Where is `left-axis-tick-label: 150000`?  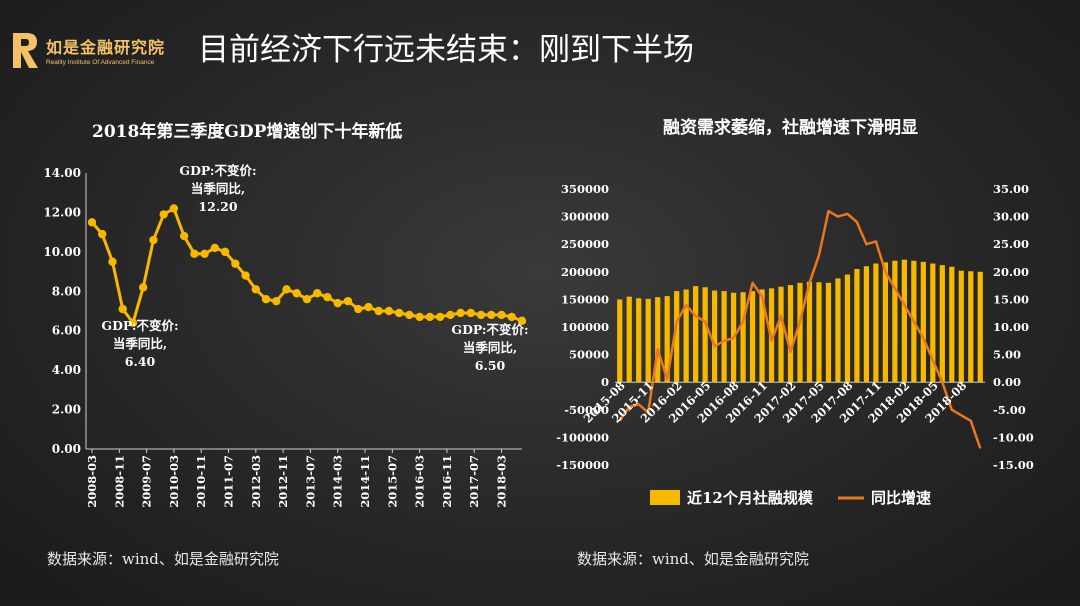 left-axis-tick-label: 150000 is located at coordinates (585, 299).